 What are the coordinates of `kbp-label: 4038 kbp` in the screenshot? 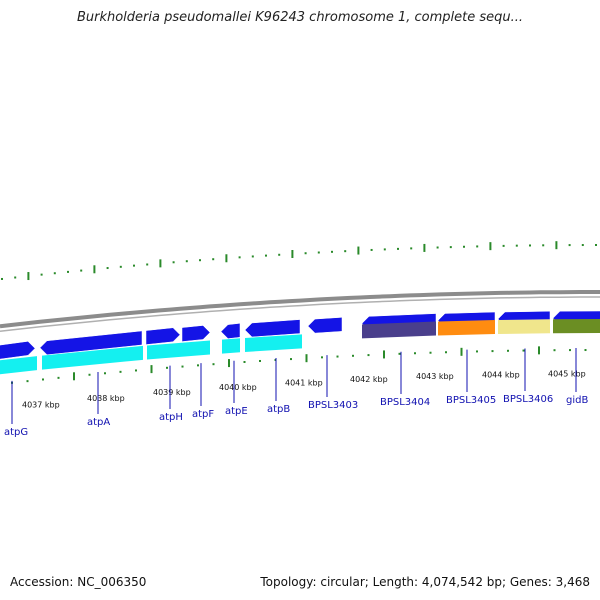 It's located at (106, 398).